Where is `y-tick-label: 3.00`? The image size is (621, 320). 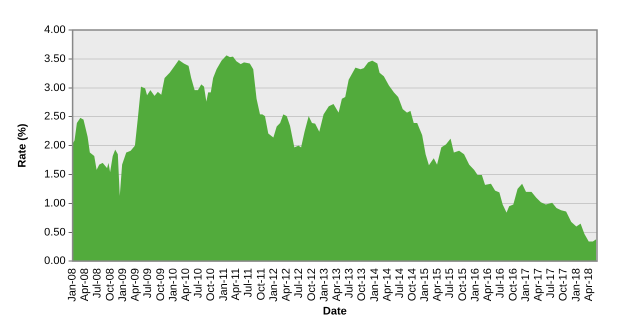 y-tick-label: 3.00 is located at coordinates (55, 88).